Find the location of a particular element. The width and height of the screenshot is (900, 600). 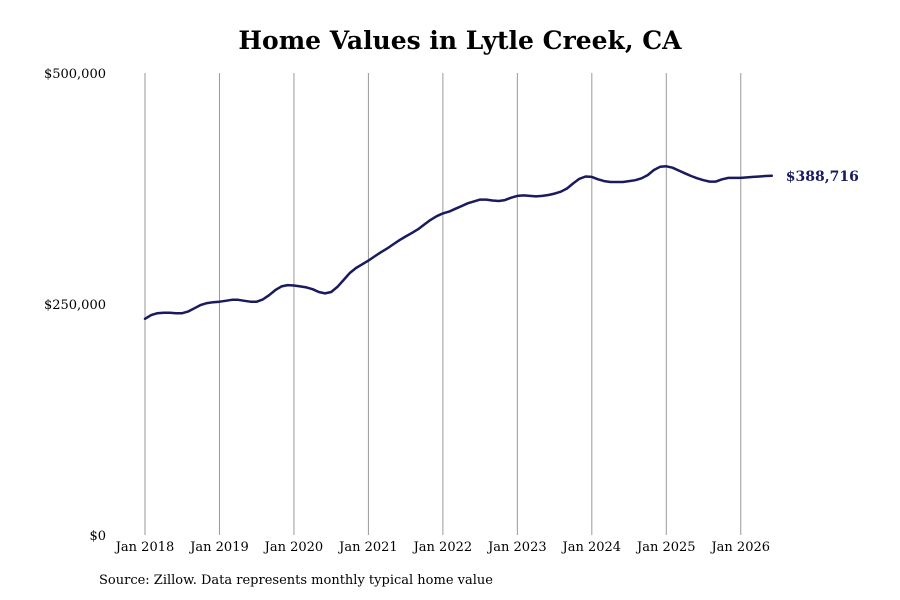

x-tick-label: Jan 2025 is located at coordinates (665, 547).